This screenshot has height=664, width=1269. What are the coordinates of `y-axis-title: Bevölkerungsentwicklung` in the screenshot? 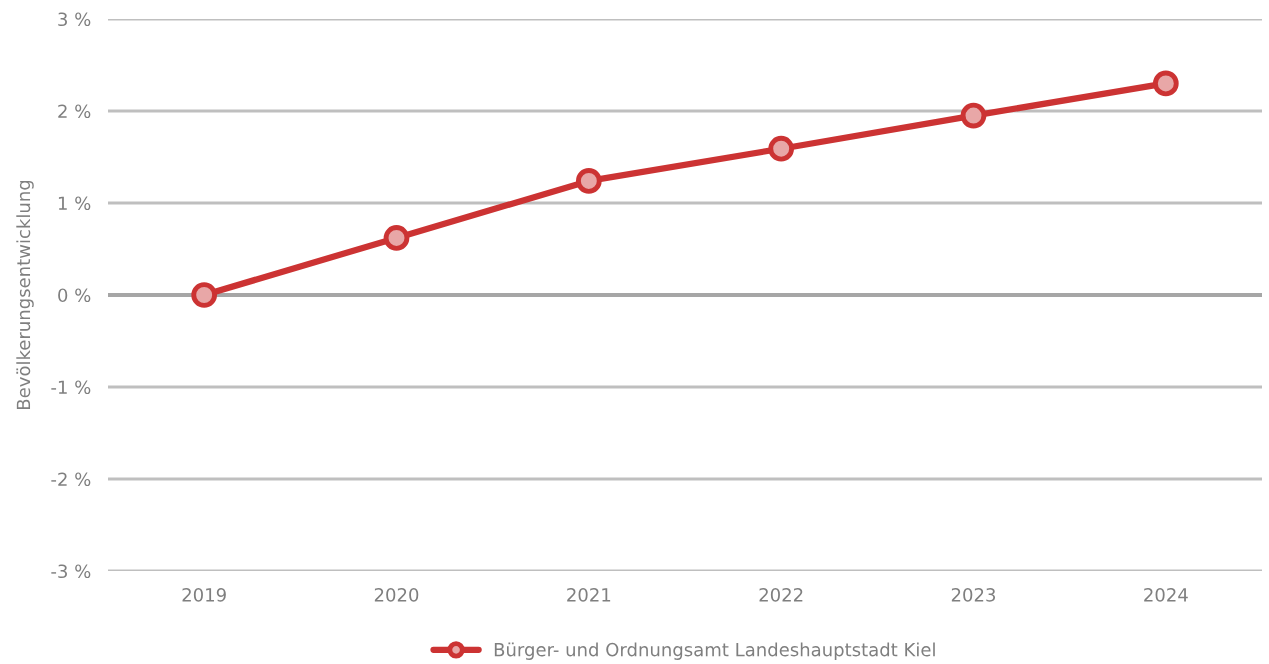 It's located at (25, 294).